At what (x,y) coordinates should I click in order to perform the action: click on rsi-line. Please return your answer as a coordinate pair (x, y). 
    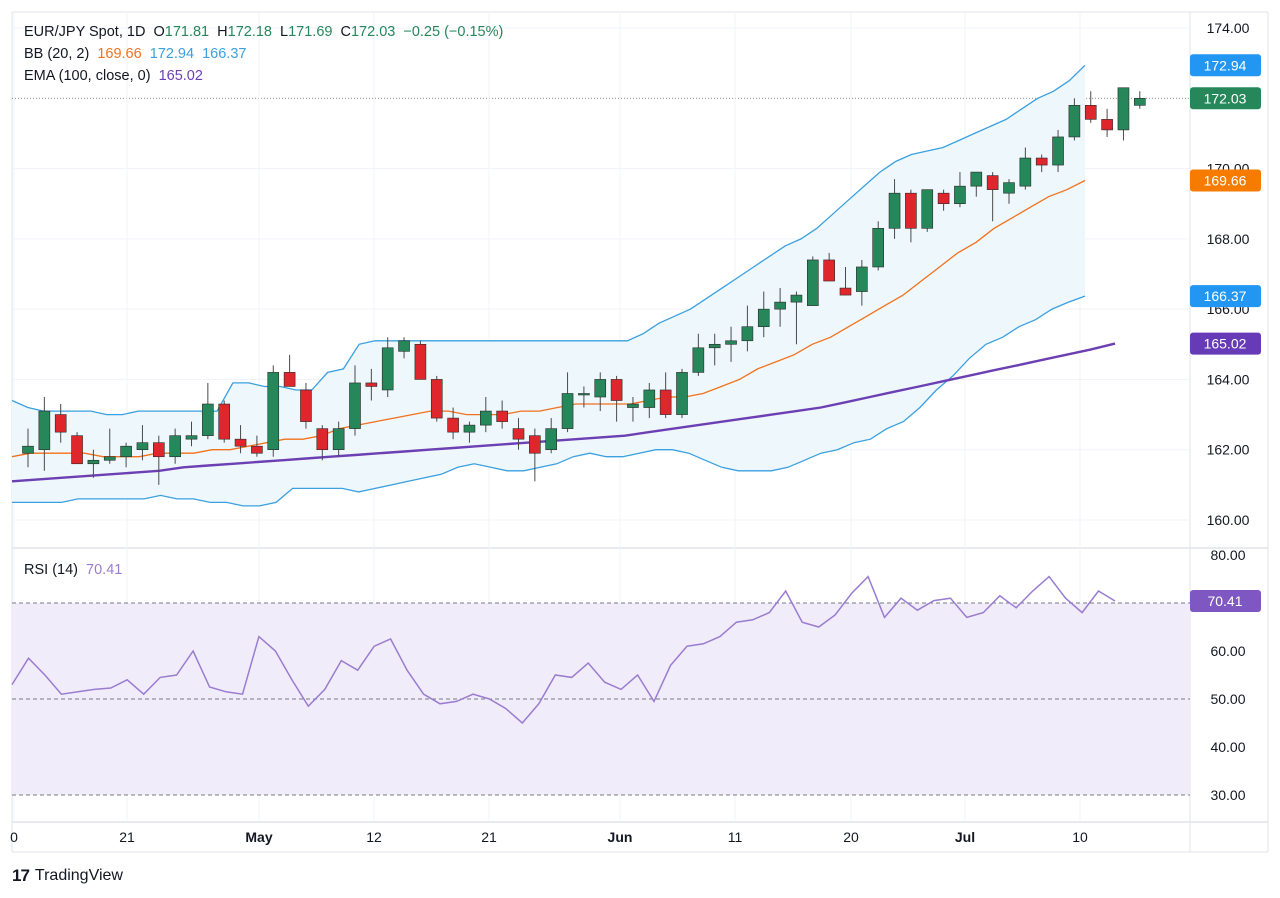
    Looking at the image, I should click on (563, 650).